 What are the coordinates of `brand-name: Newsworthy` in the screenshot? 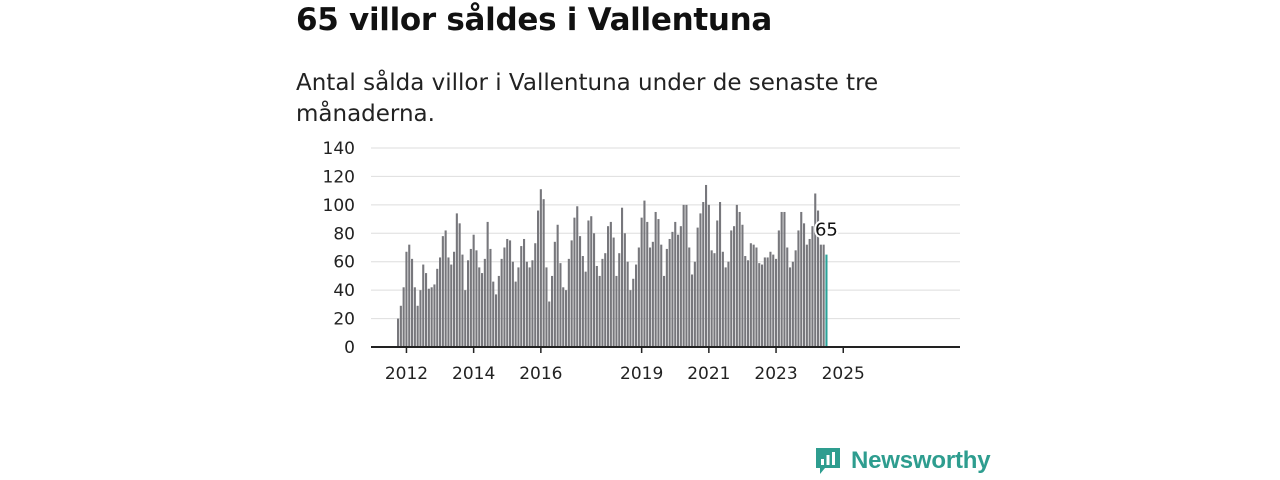 It's located at (921, 460).